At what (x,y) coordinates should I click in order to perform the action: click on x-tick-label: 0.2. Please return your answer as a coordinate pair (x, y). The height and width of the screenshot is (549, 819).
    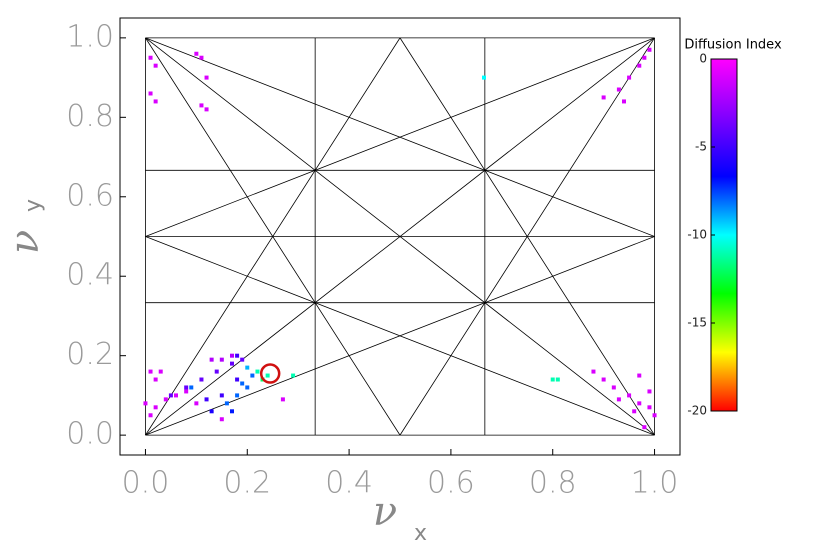
    Looking at the image, I should click on (247, 483).